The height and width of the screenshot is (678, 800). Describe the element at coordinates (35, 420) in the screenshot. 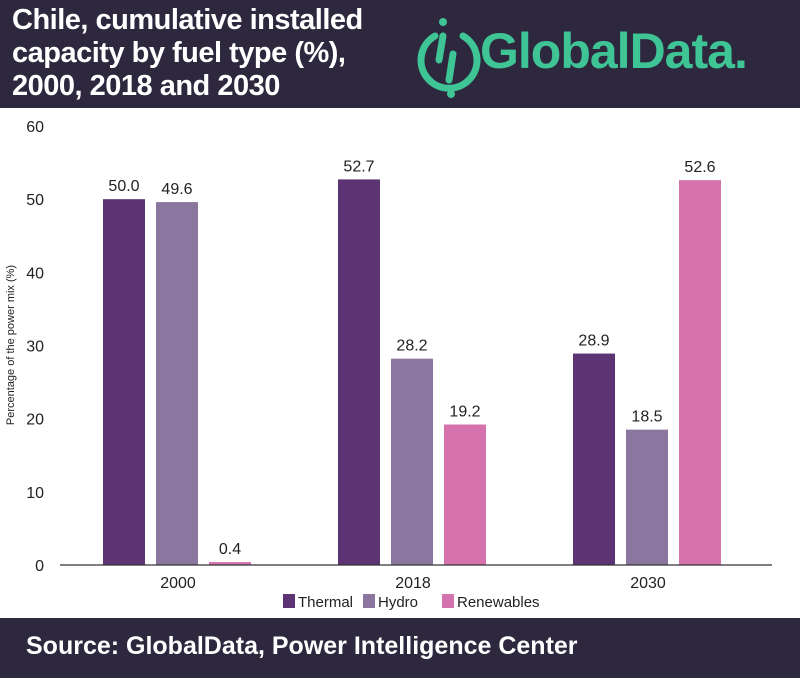

I see `y-tick-label: 20` at that location.